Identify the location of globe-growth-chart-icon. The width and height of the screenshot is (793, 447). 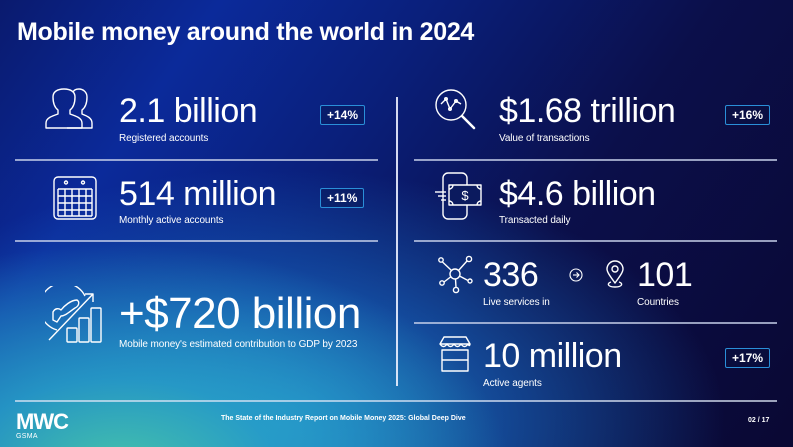
(75, 316).